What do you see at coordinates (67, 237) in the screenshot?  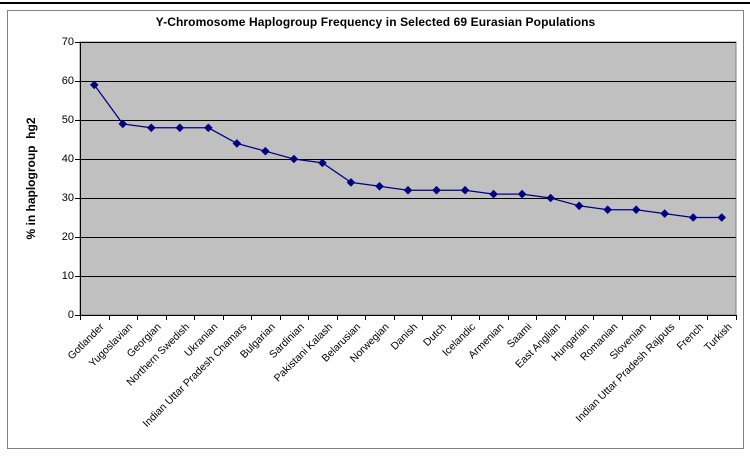 I see `y-tick-label: 20` at bounding box center [67, 237].